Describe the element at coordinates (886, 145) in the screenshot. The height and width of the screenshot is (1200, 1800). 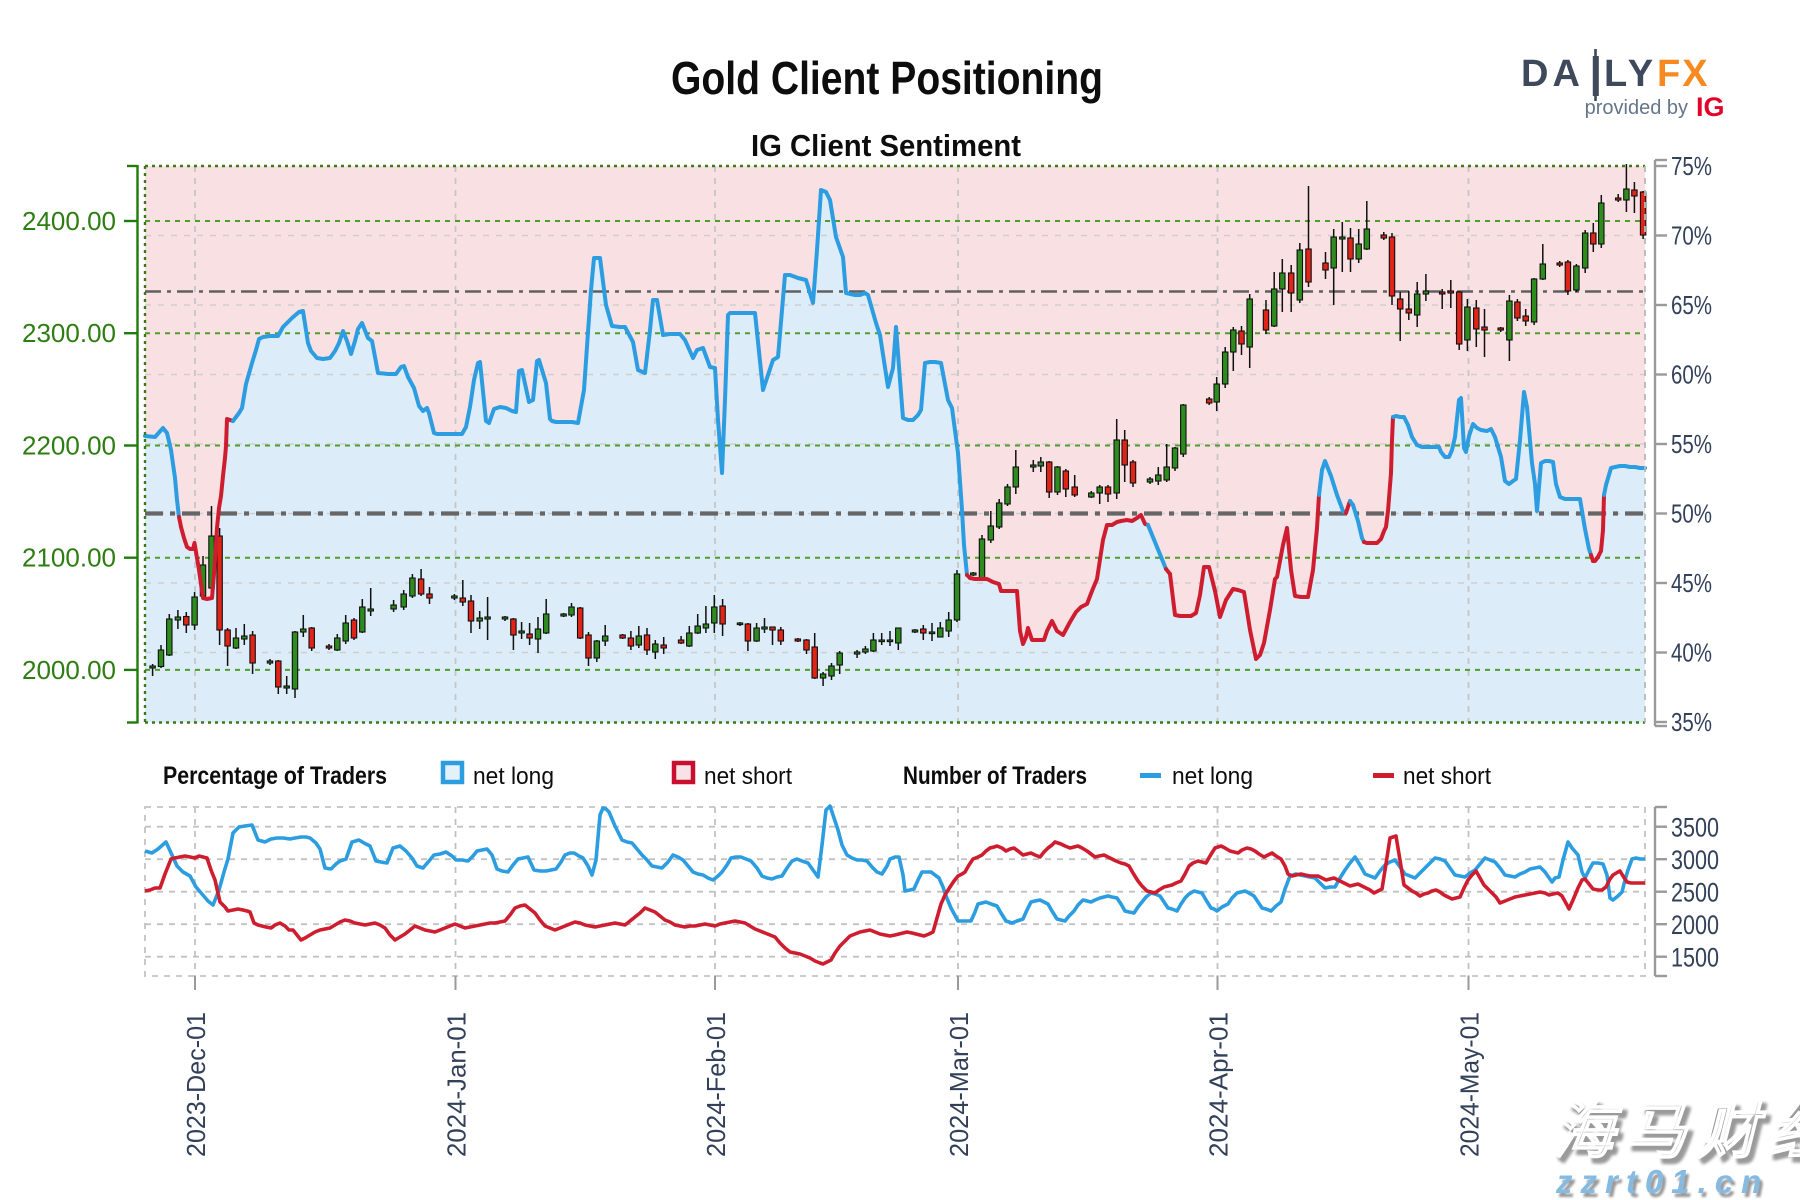
I see `svg-text: IG Client Sentiment` at that location.